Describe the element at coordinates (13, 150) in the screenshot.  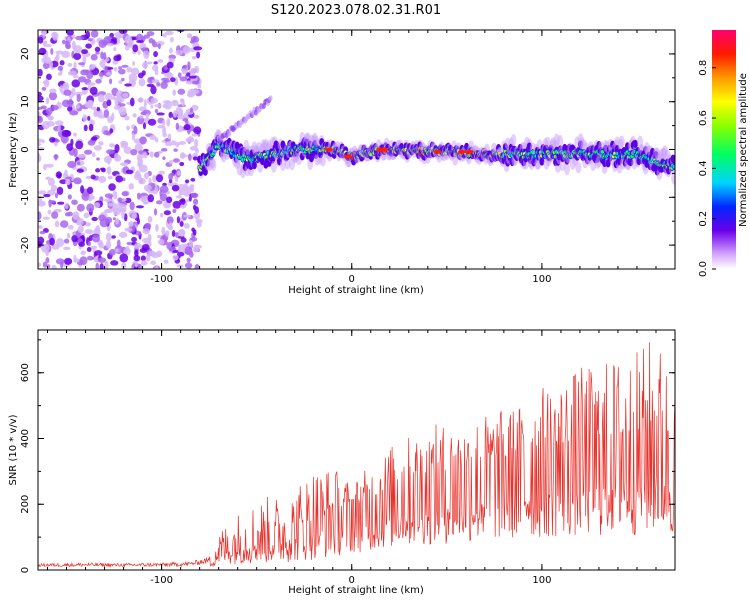
I see `spectrogram-ylabel: Frequency (Hz)` at that location.